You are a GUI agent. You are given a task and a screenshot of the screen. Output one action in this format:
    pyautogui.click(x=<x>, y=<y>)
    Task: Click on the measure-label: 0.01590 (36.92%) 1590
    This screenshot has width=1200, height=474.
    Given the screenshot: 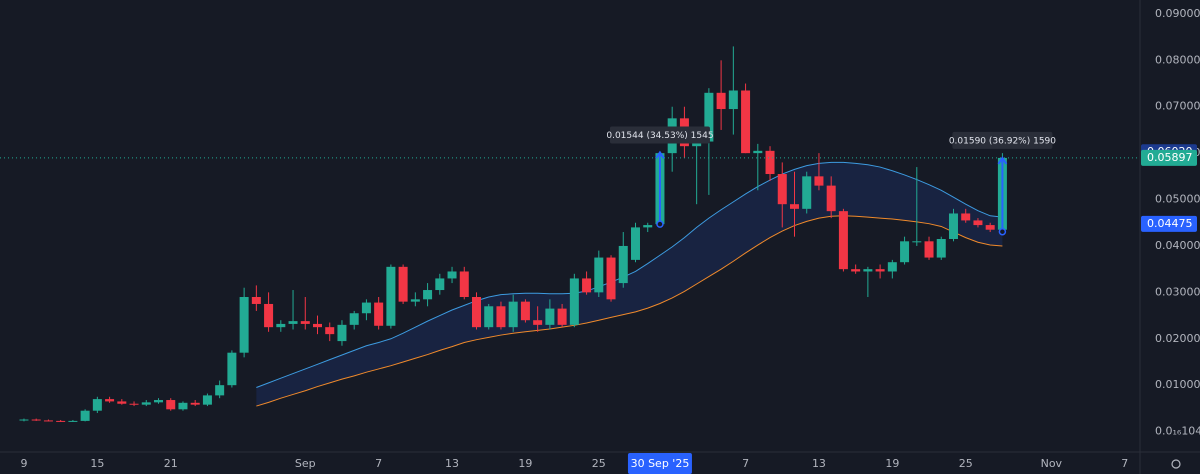 What is the action you would take?
    pyautogui.click(x=1002, y=141)
    